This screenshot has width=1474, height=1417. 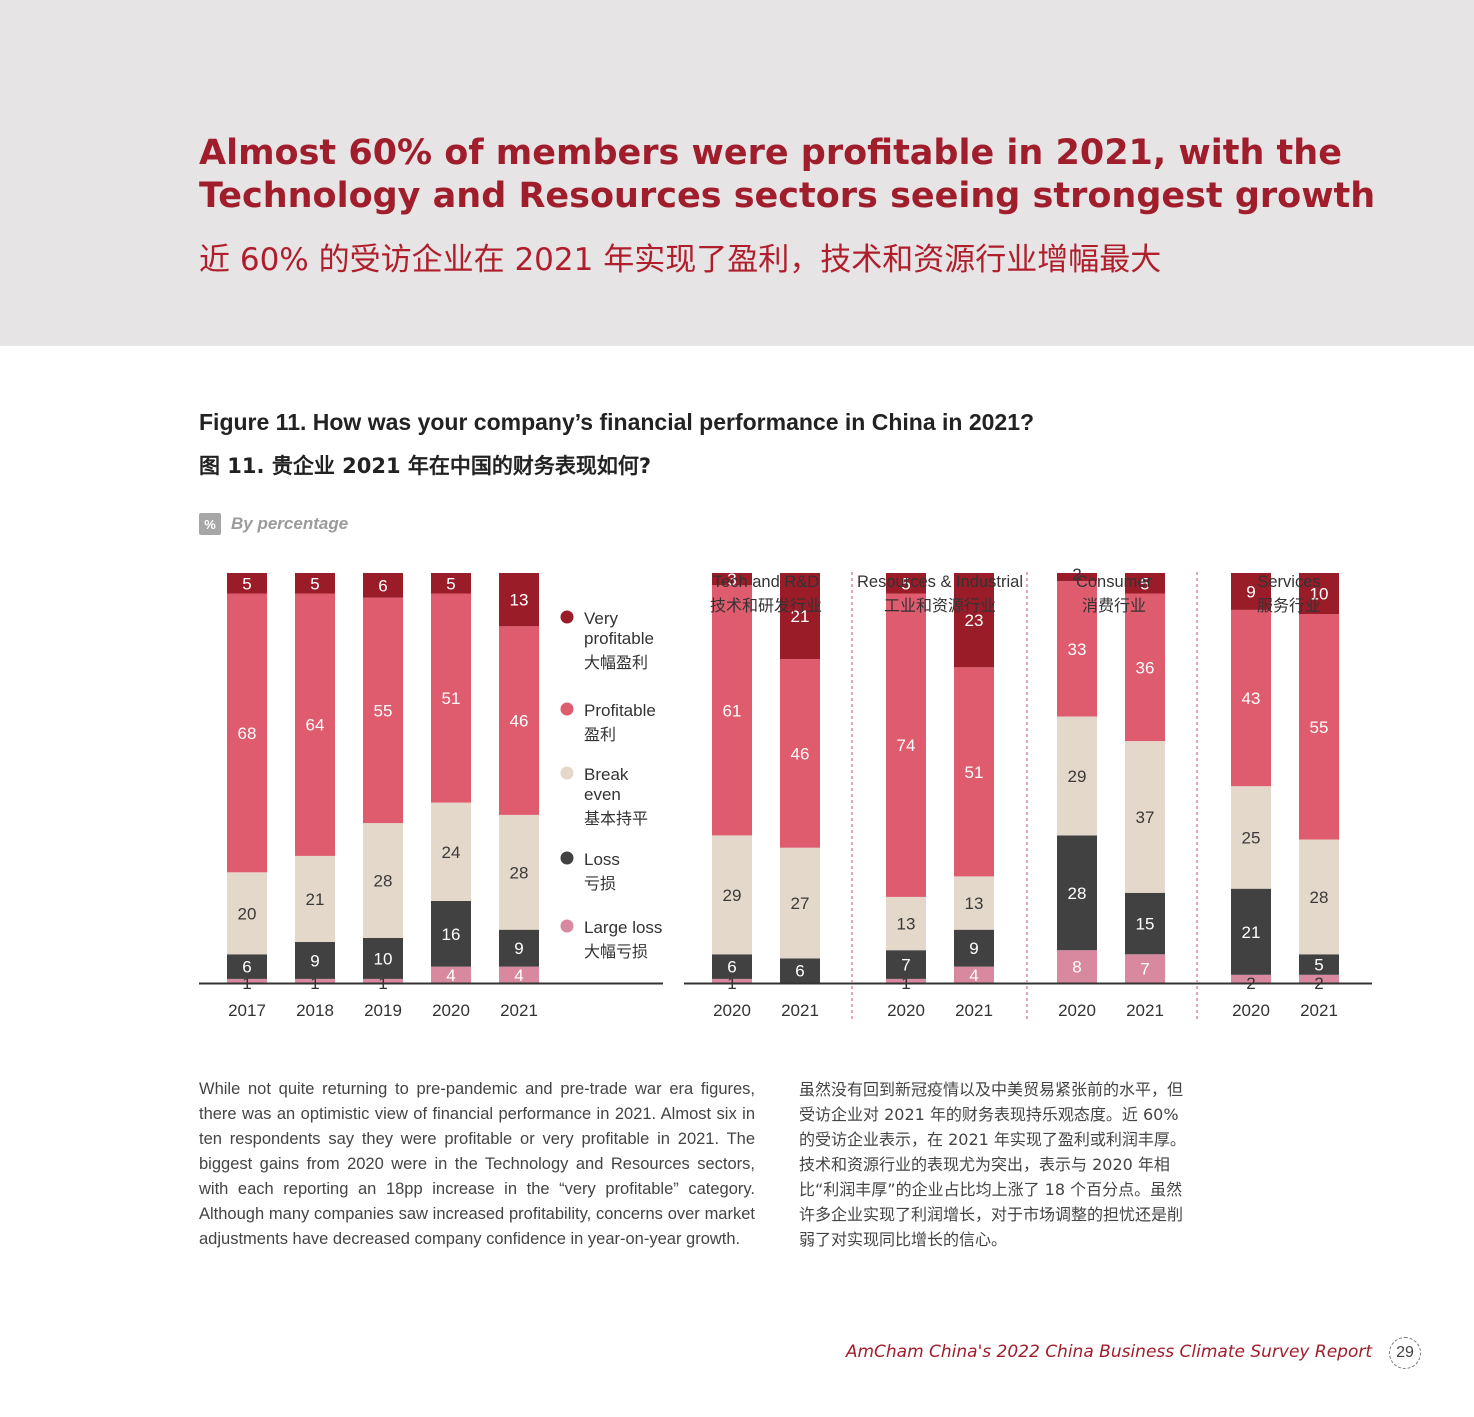 I want to click on sector-group-label: Services, so click(x=1288, y=582).